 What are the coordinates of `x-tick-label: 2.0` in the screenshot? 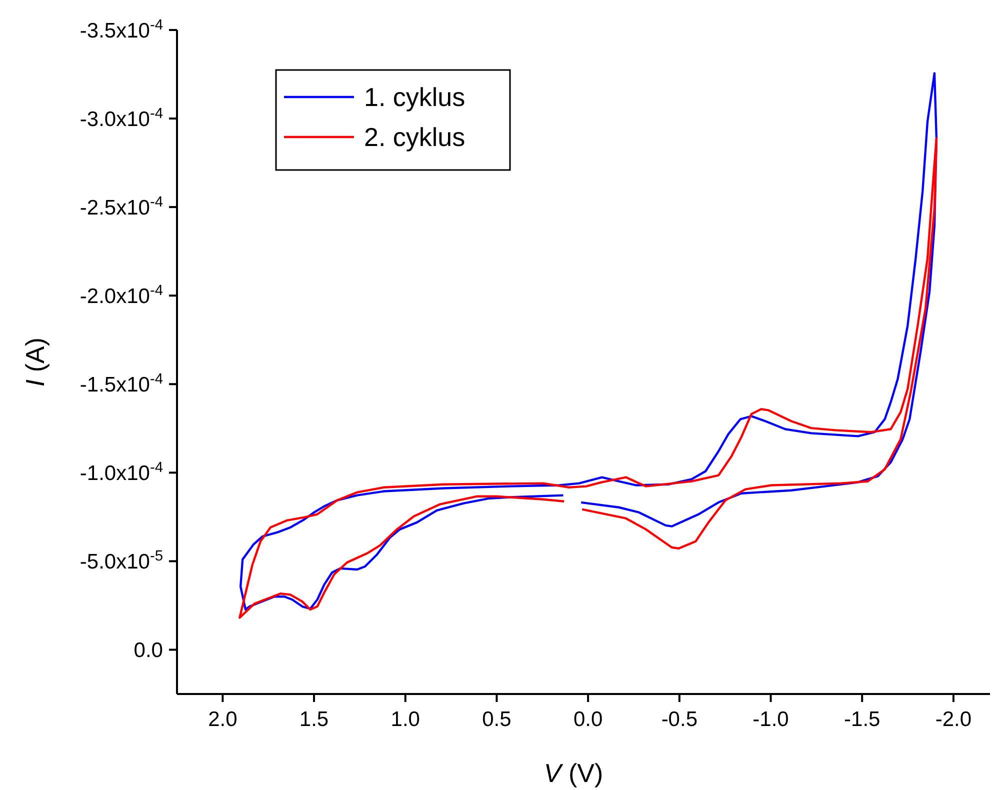 It's located at (223, 719).